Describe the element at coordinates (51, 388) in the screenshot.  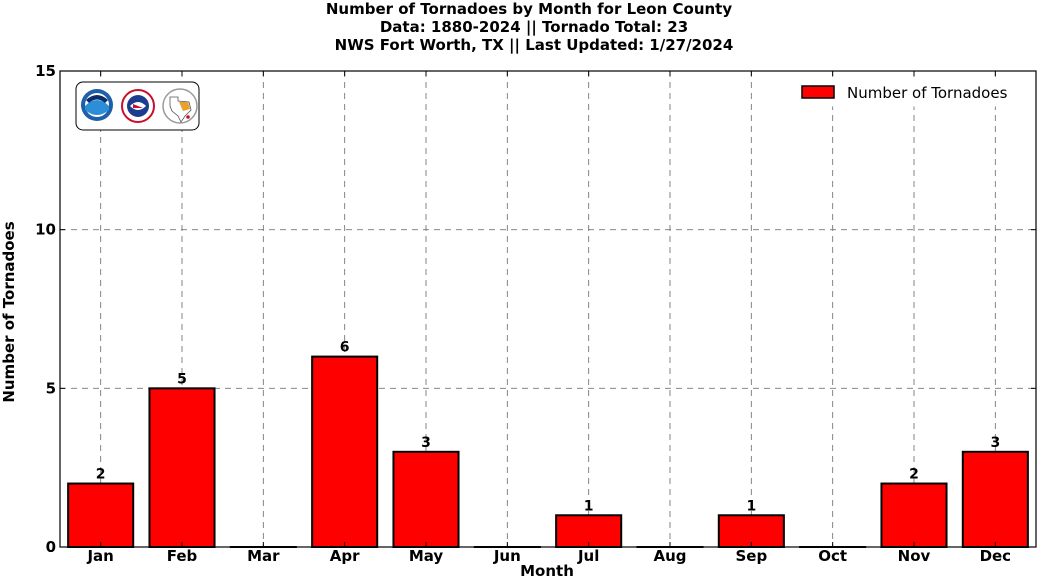
I see `y-tick-label: 5` at that location.